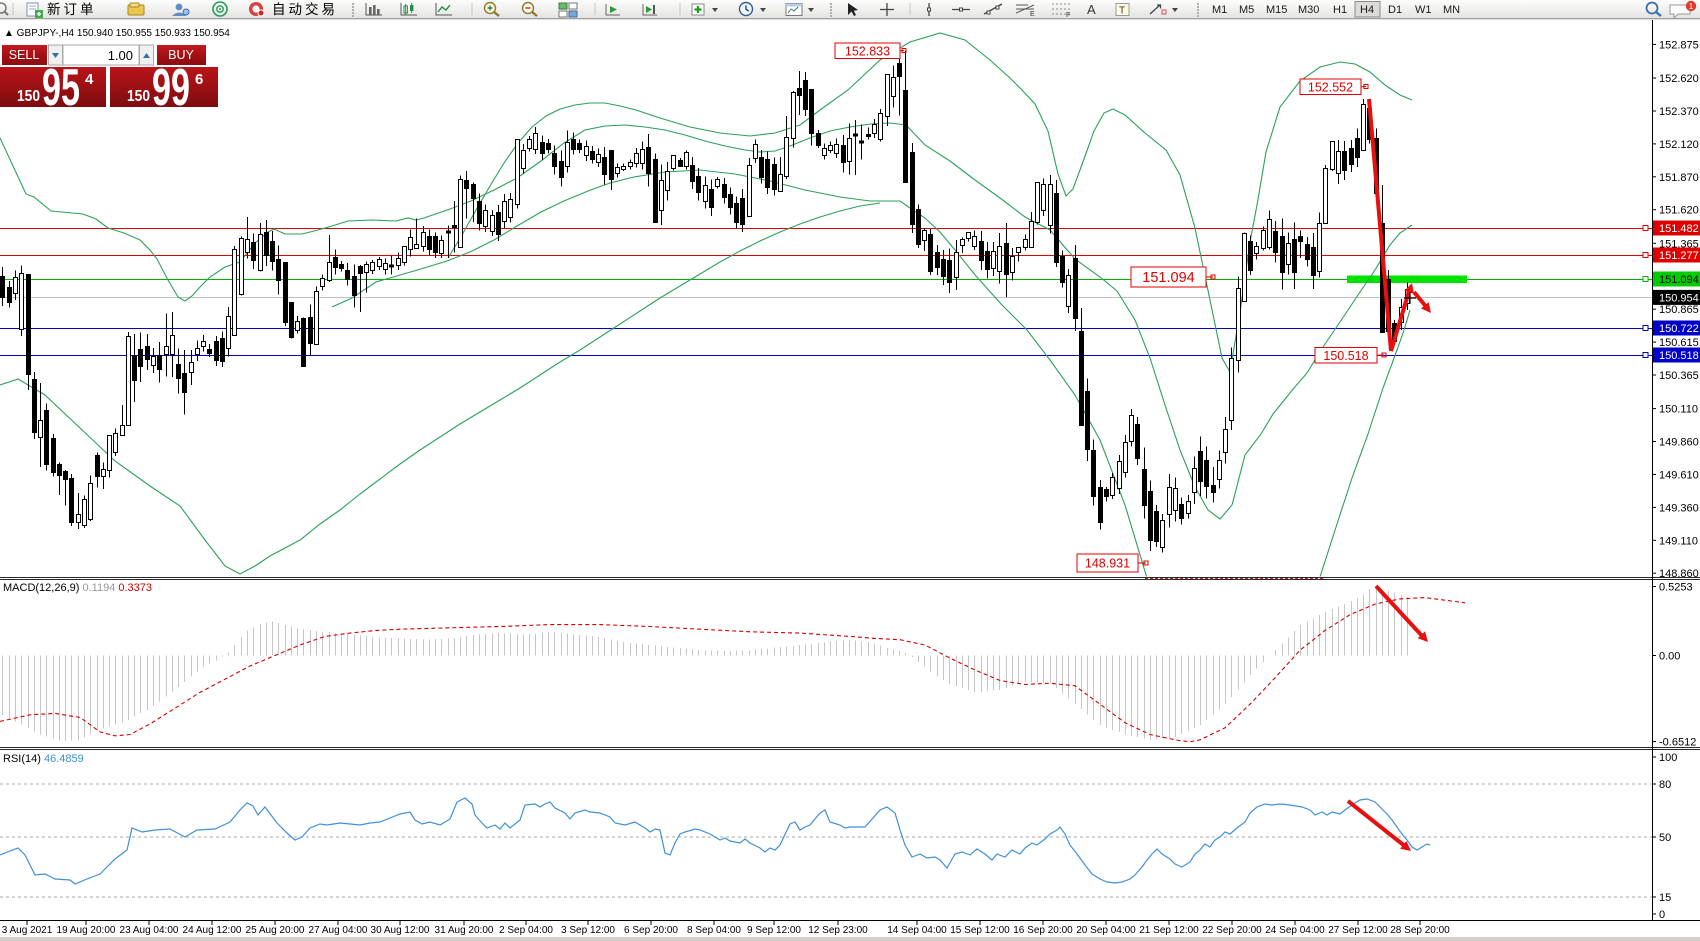  What do you see at coordinates (24, 55) in the screenshot?
I see `svg-text: SELL` at bounding box center [24, 55].